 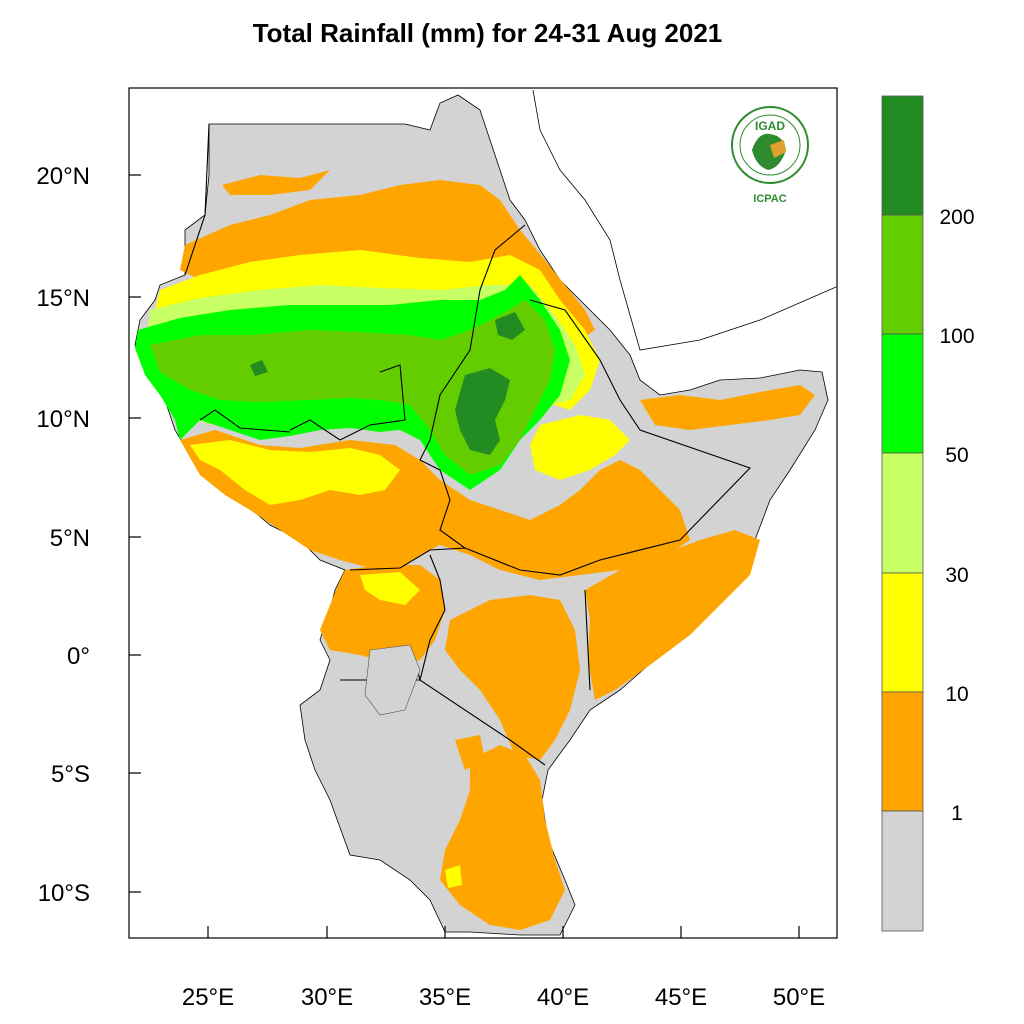 I want to click on rain-10-30-central, so click(x=295, y=472).